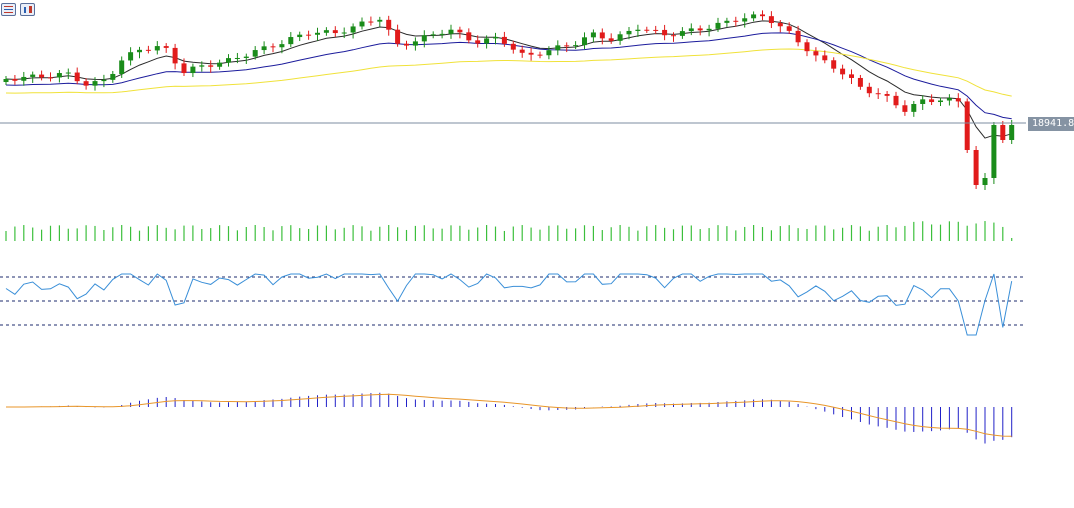  Describe the element at coordinates (8, 9) in the screenshot. I see `list-icon` at that location.